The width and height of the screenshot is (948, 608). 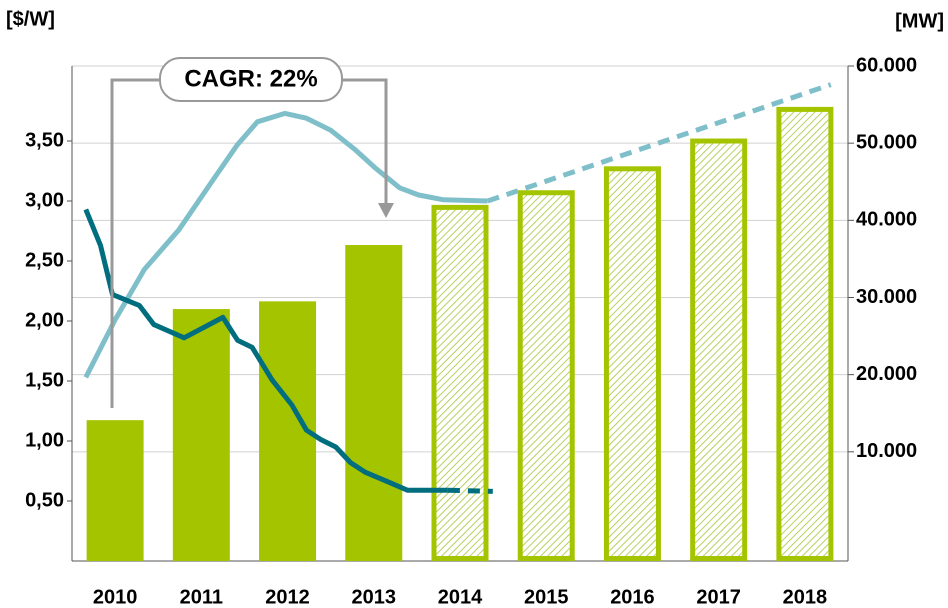 I want to click on y2-tick-label: 30.000, so click(x=886, y=297).